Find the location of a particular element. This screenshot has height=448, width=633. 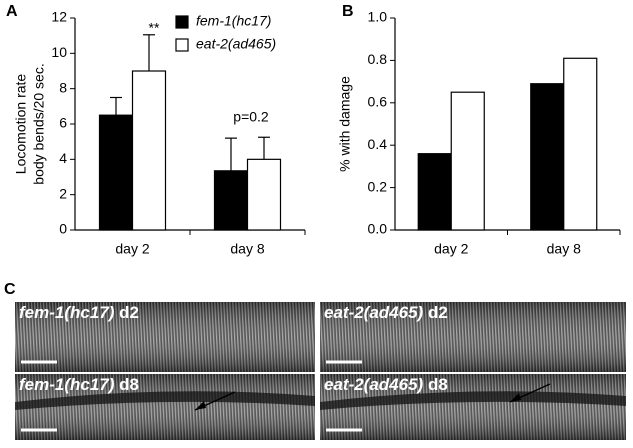

micrograph-label: eat-2(ad465) d8 is located at coordinates (386, 384).